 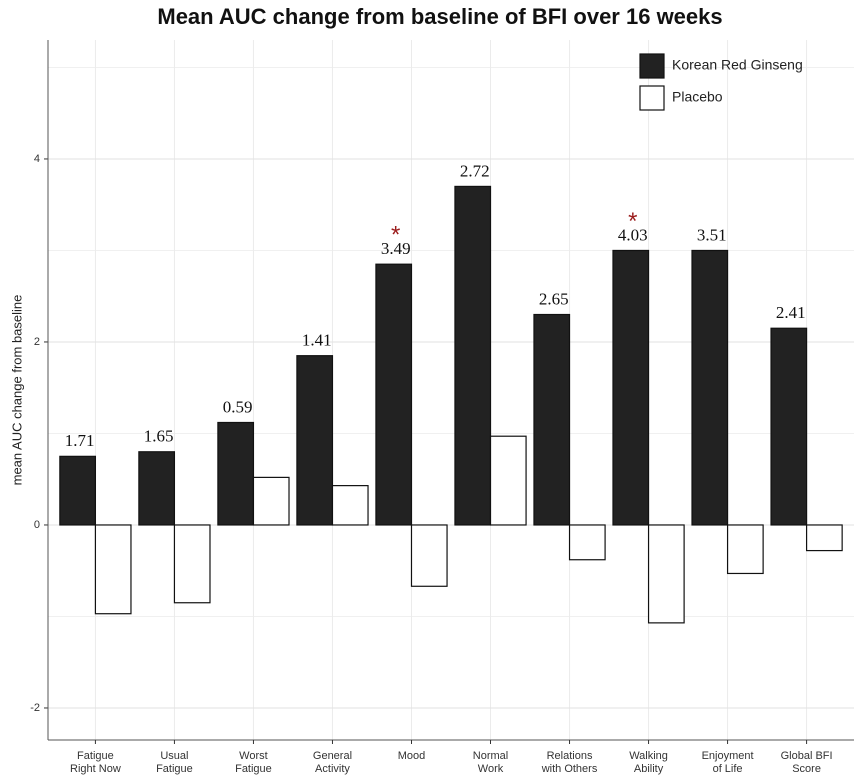 I want to click on y-axis-label: mean AUC change from baseline, so click(x=16, y=390).